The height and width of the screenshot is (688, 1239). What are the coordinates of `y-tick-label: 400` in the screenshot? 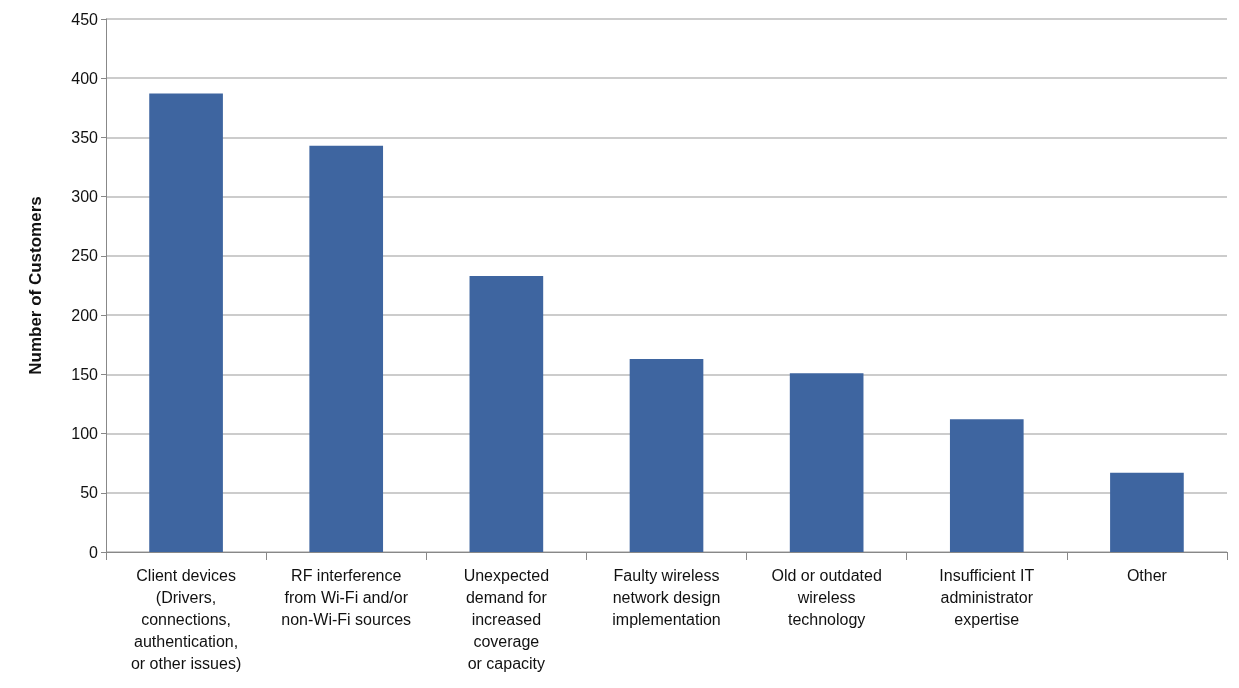 It's located at (85, 78).